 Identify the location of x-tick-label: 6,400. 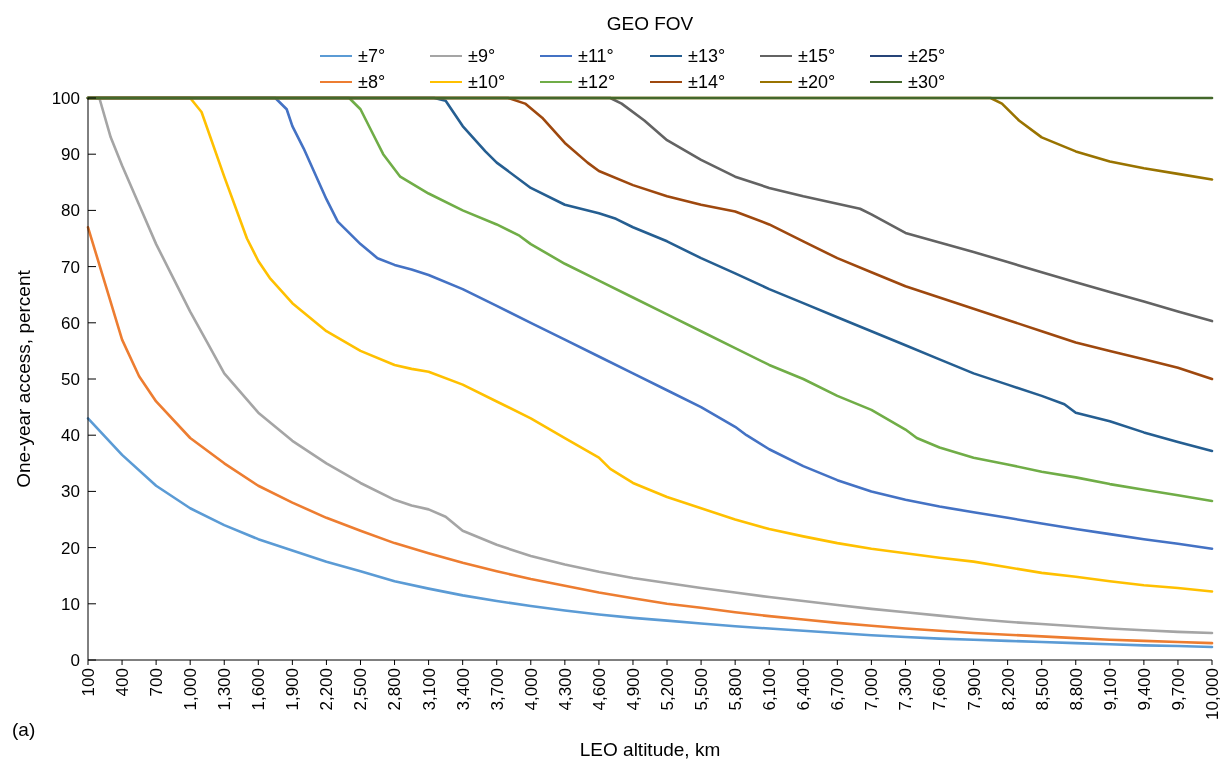
(804, 689).